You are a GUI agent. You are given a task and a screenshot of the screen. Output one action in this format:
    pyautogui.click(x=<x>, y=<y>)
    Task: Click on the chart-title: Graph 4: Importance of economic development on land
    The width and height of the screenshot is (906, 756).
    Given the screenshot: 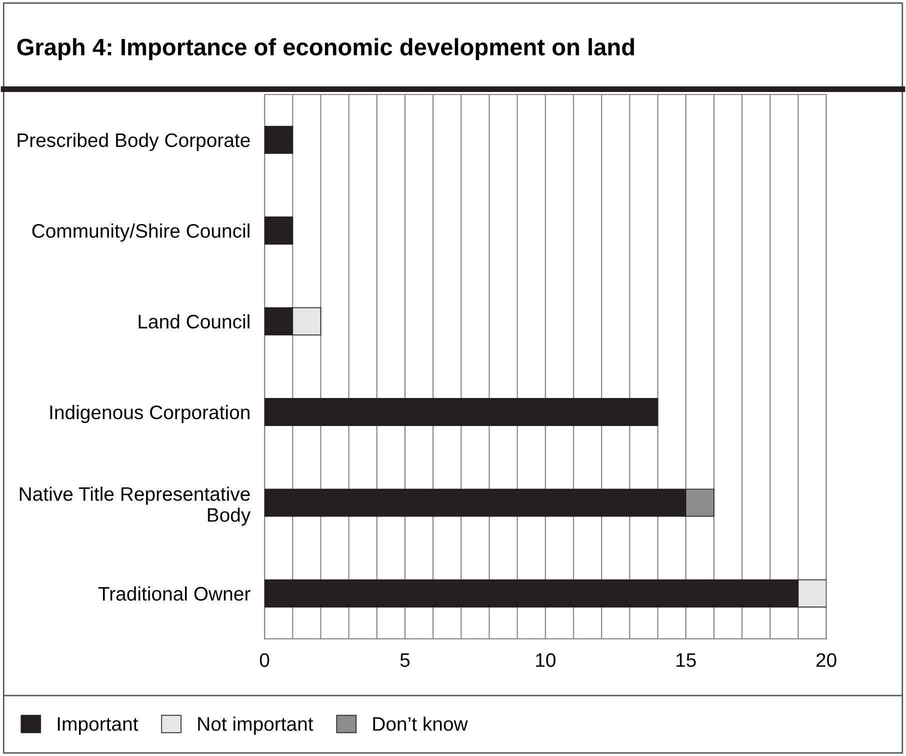 What is the action you would take?
    pyautogui.click(x=325, y=49)
    